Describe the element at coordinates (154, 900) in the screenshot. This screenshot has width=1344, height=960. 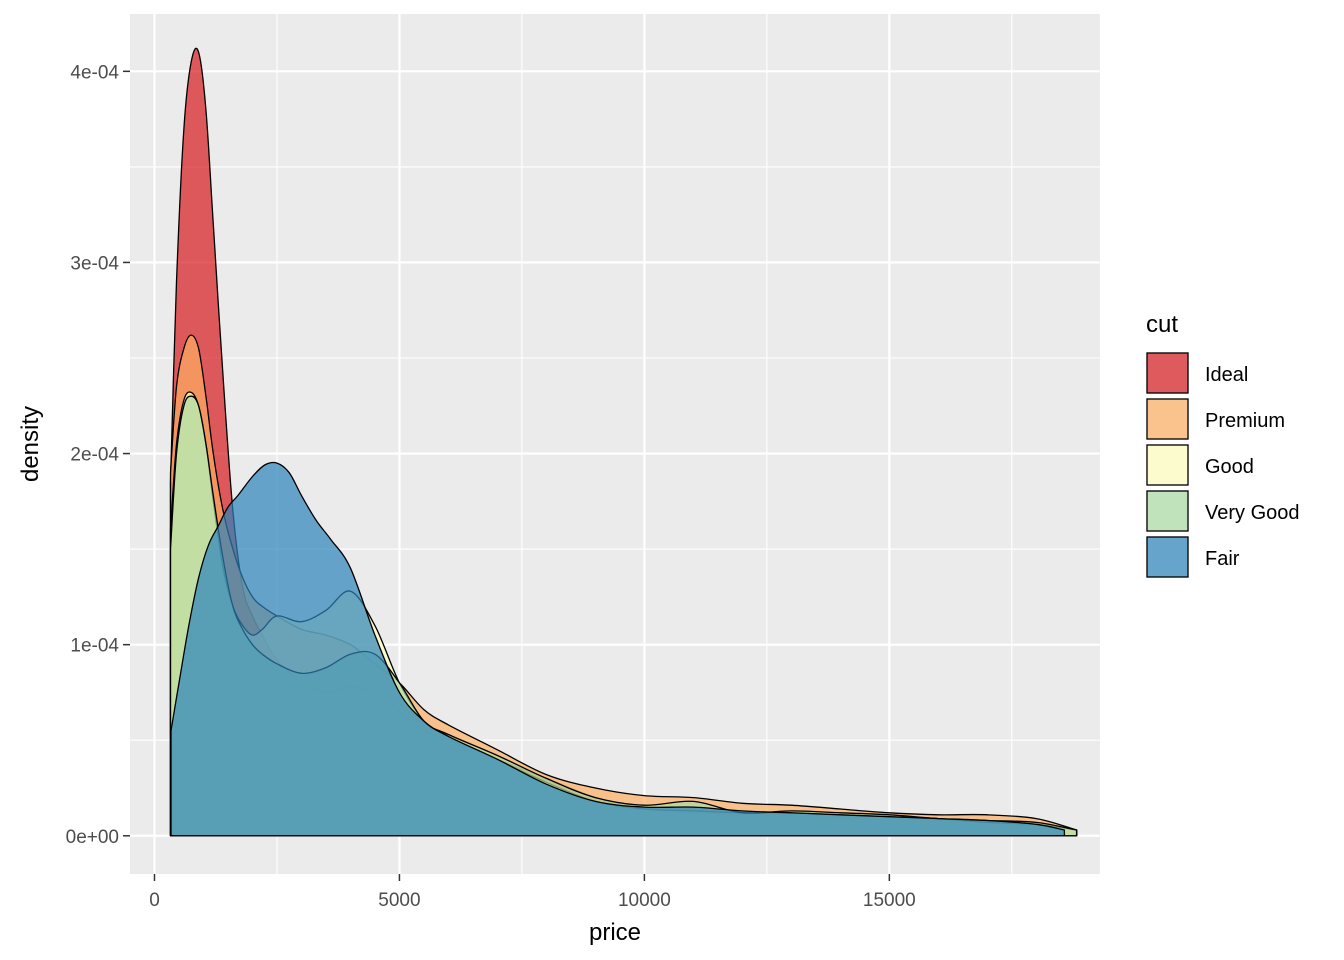
I see `x-tick-label: 0` at that location.